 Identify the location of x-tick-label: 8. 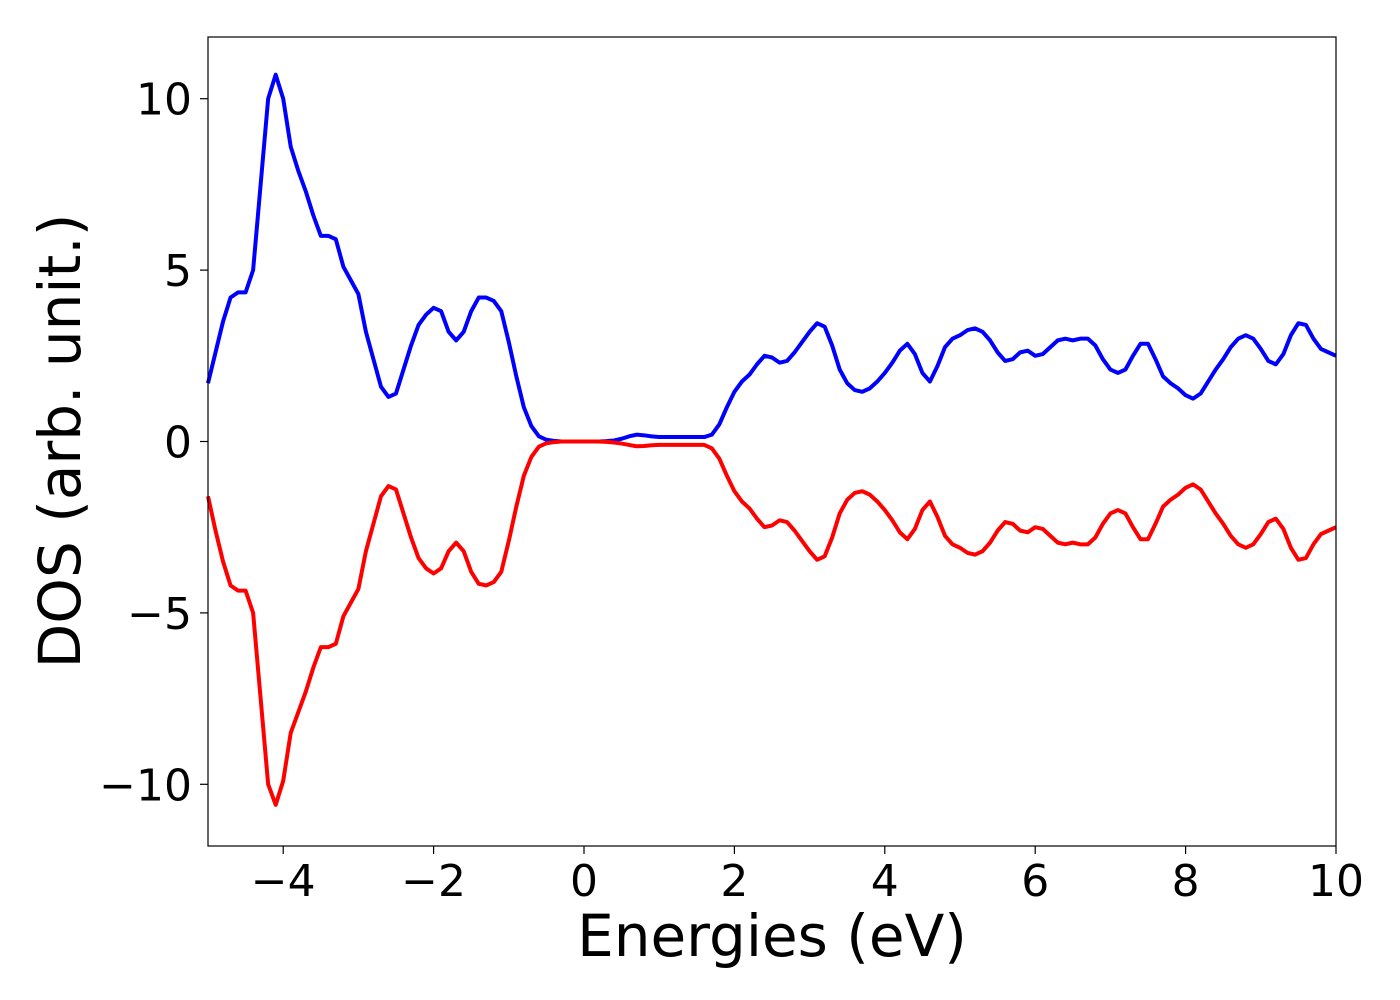
(1186, 881).